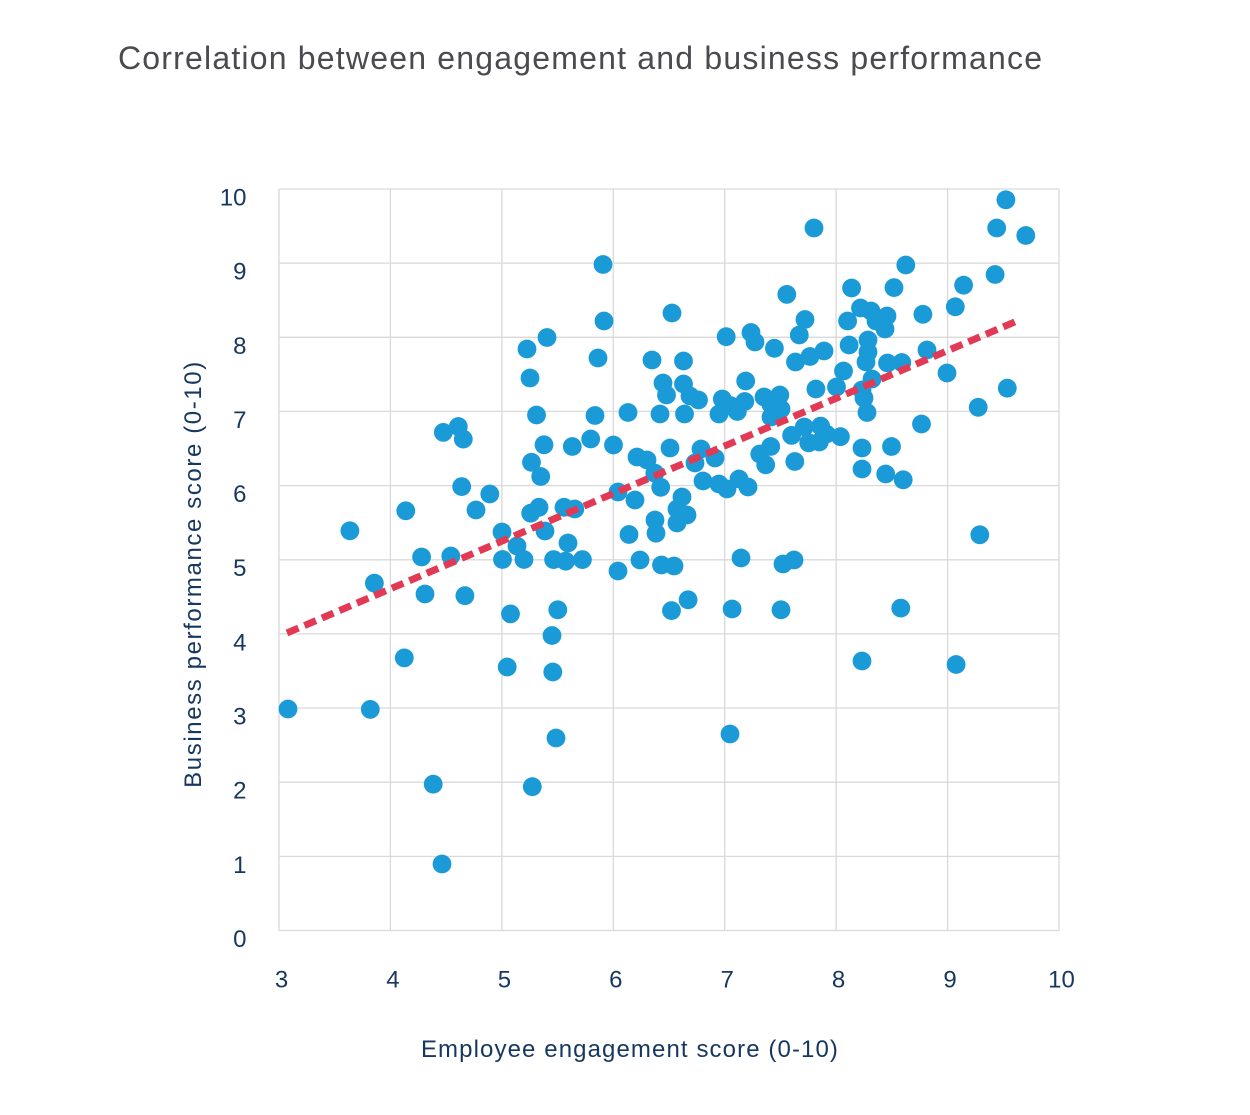 This screenshot has height=1115, width=1250. What do you see at coordinates (239, 939) in the screenshot?
I see `svg-text: 0` at bounding box center [239, 939].